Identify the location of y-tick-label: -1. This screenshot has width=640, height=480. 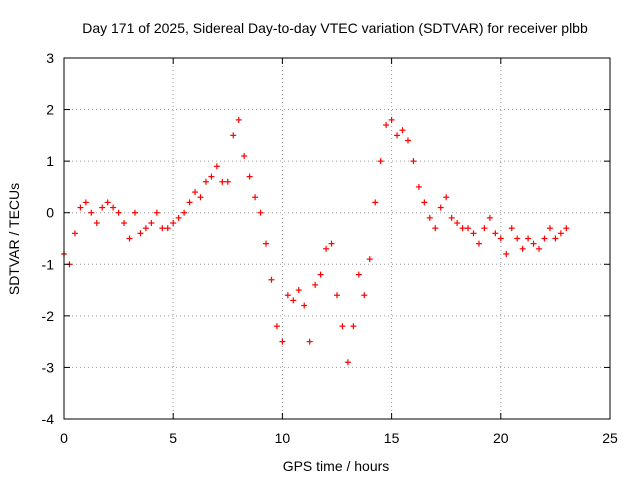
(48, 264).